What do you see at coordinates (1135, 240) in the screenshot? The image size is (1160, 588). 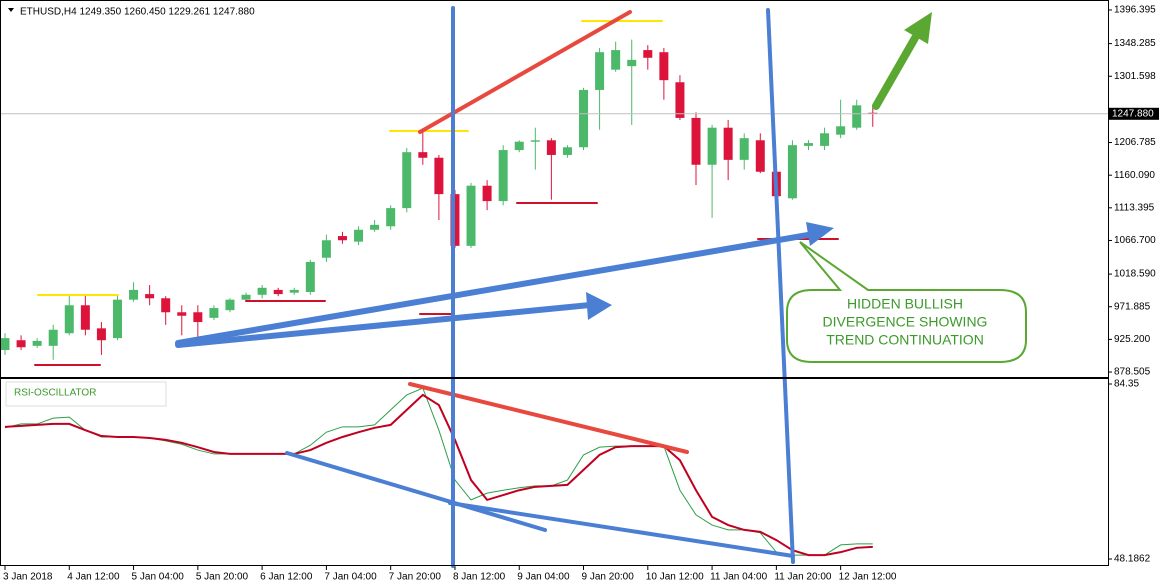 I see `y-tick-label: 1066.700` at bounding box center [1135, 240].